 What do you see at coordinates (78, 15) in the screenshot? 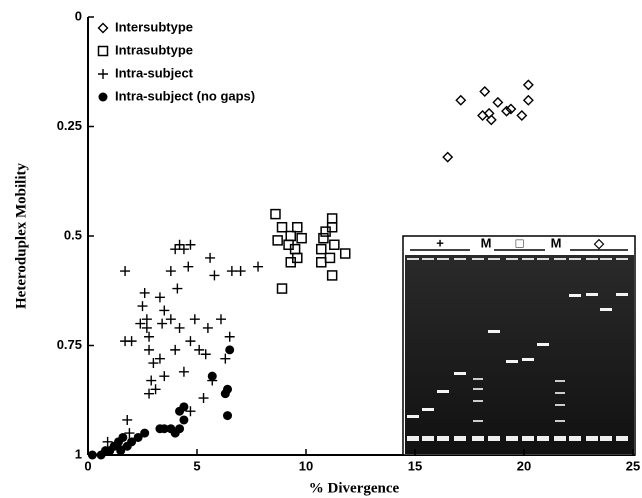
I see `y-tick-label: 0` at bounding box center [78, 15].